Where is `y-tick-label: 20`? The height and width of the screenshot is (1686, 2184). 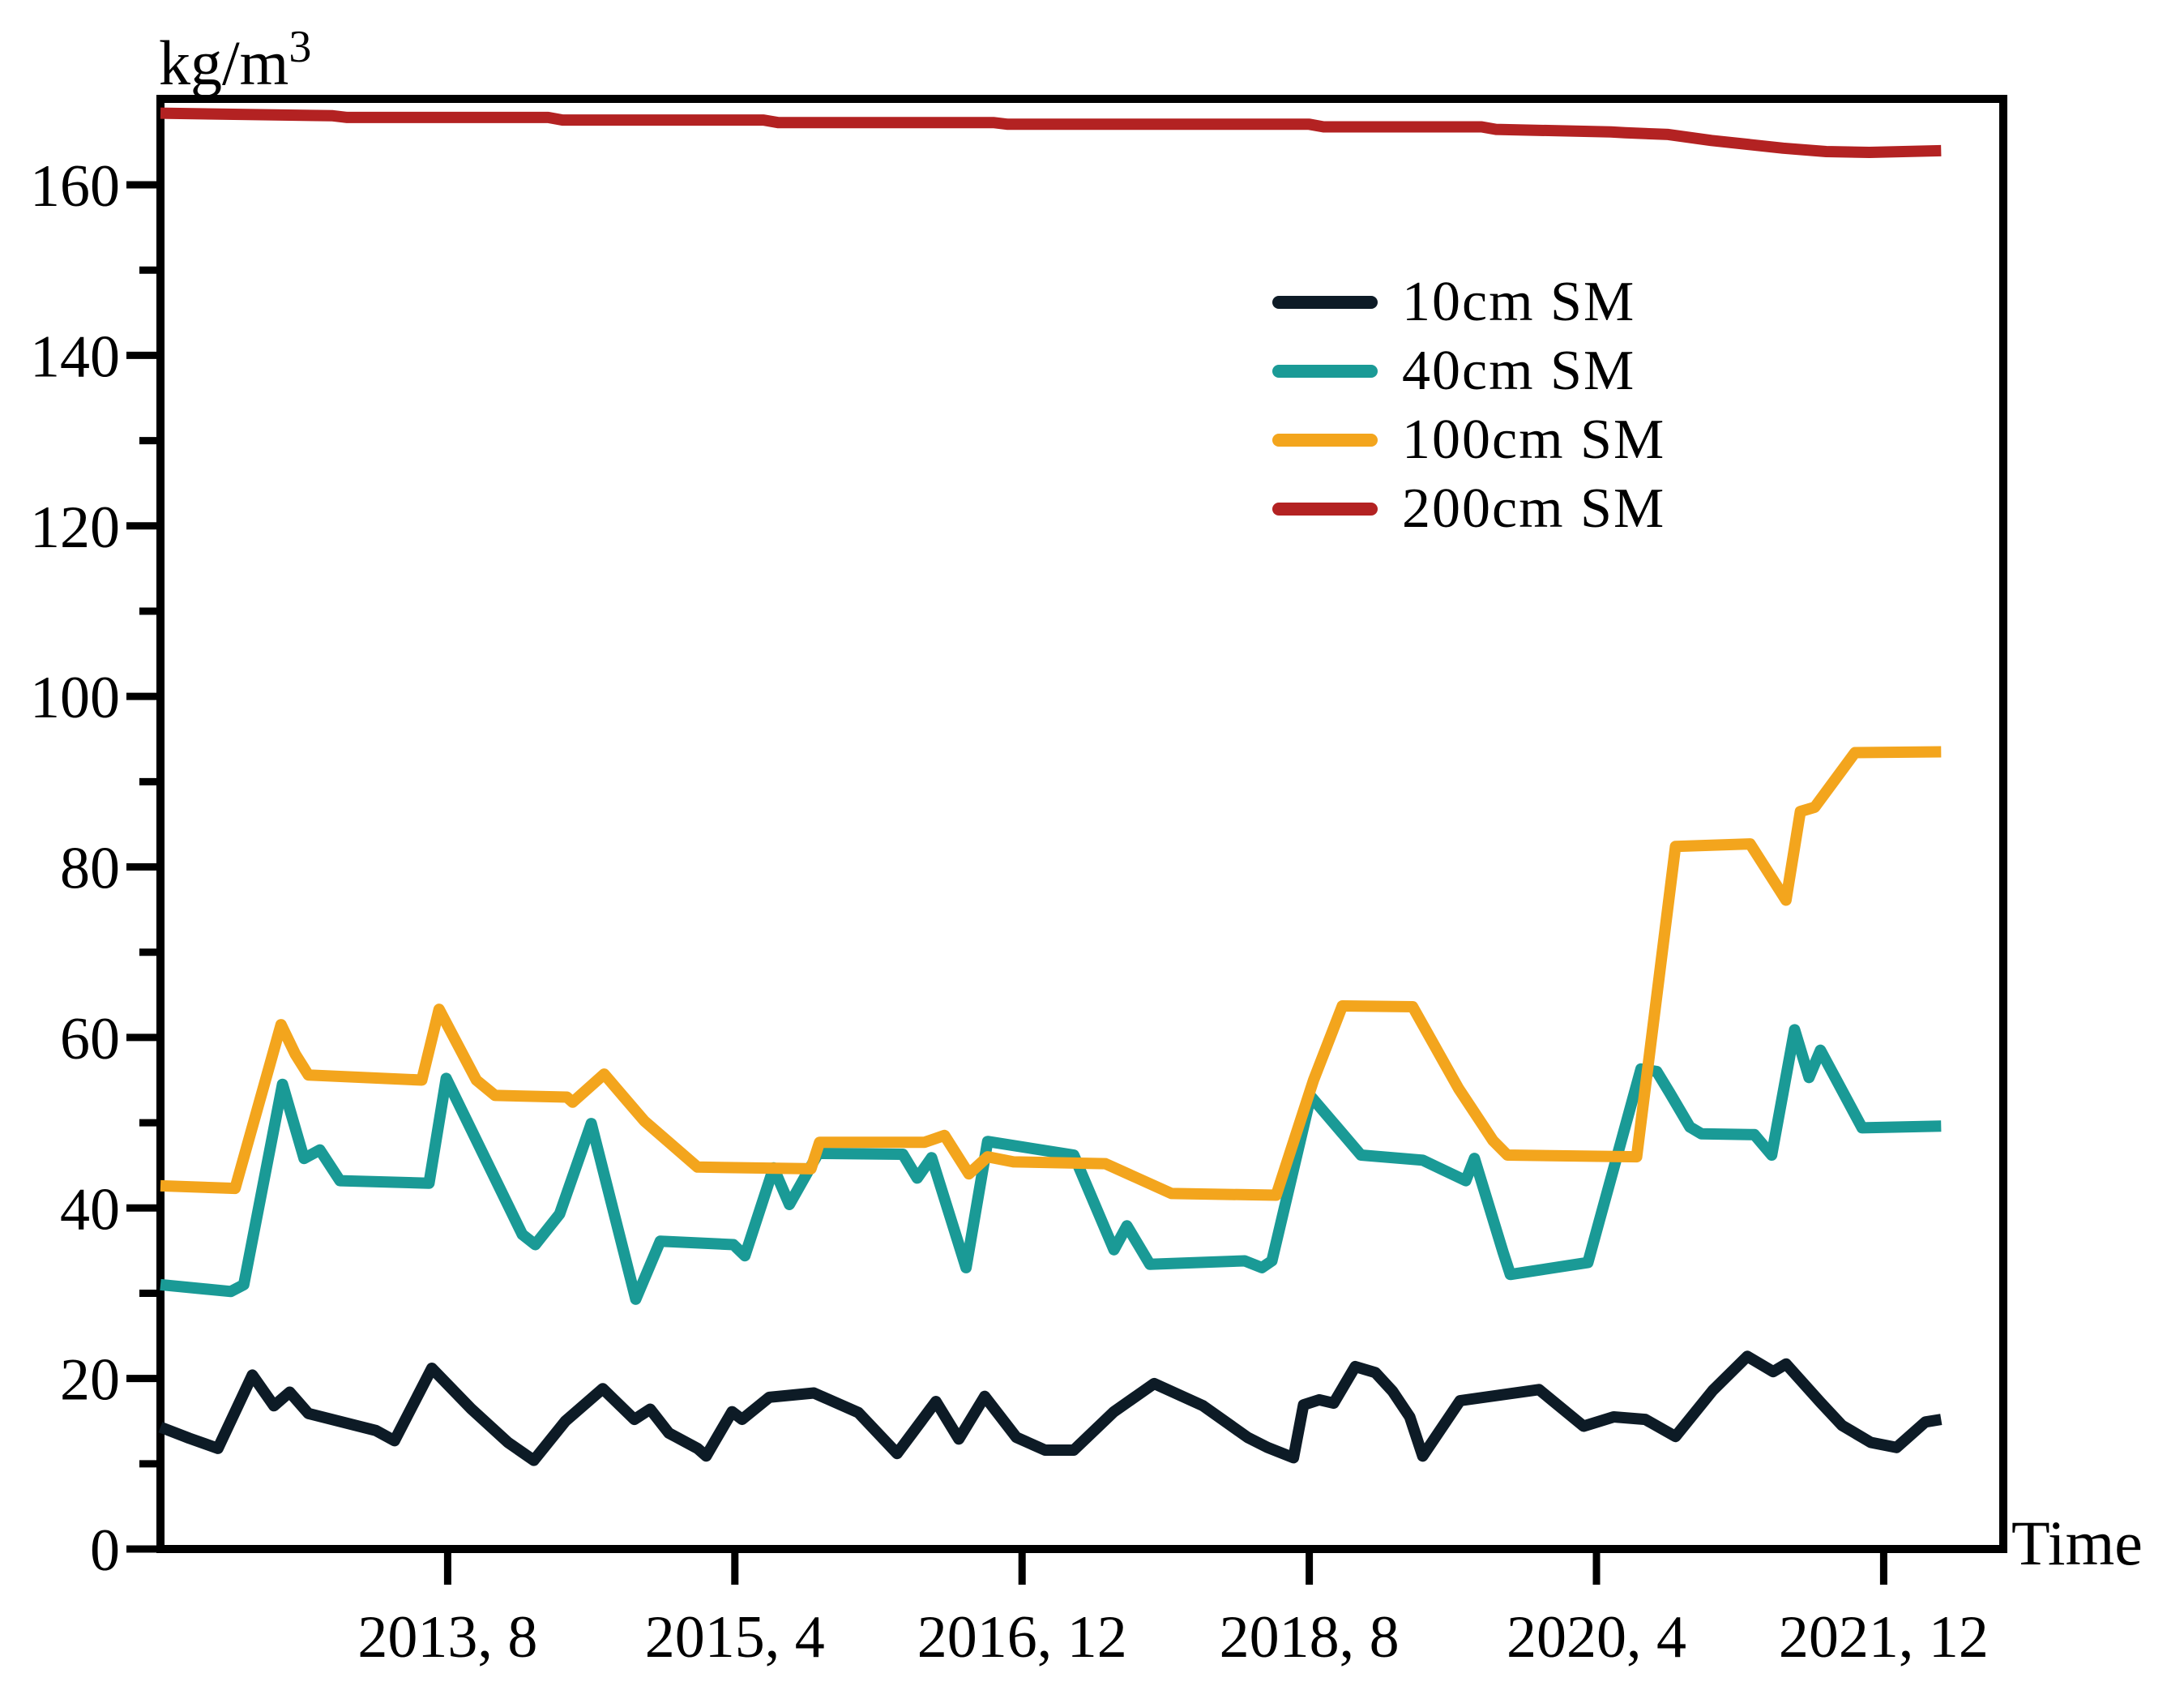
y-tick-label: 20 is located at coordinates (90, 1380).